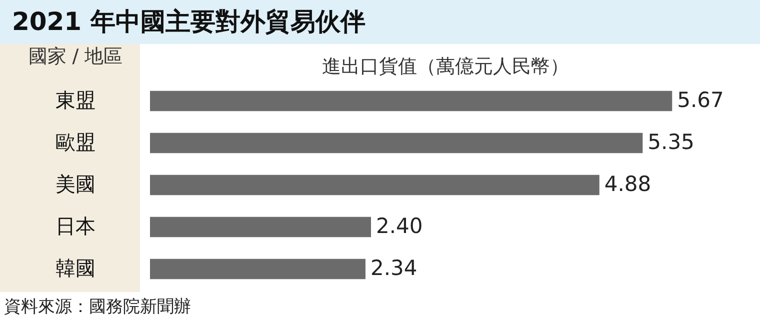 This screenshot has width=760, height=326. Describe the element at coordinates (445, 67) in the screenshot. I see `x-axis-title: 進出口貨值（萬億元人民幣）` at that location.